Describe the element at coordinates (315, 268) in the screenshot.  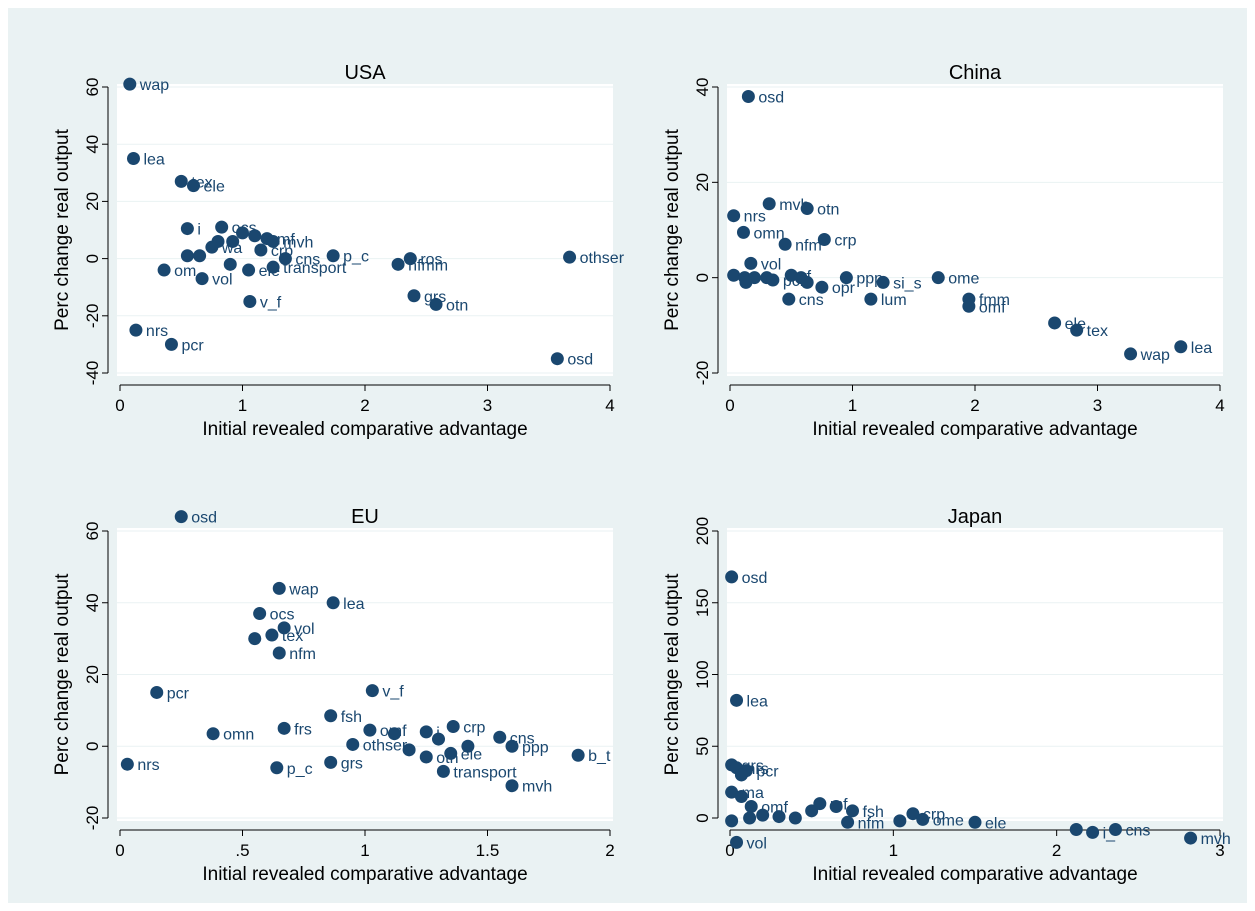
I see `point-label: transport` at that location.